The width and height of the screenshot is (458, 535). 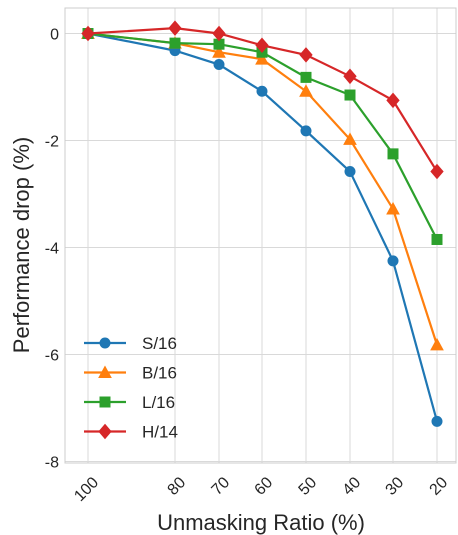 I want to click on legend-item-s-16: S/16, so click(x=130, y=343).